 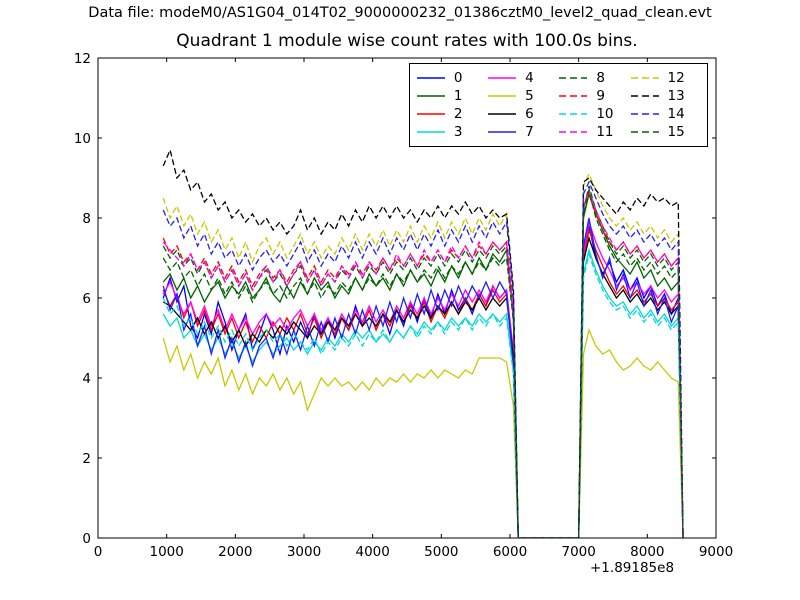 What do you see at coordinates (458, 114) in the screenshot?
I see `legend-label-2: 2` at bounding box center [458, 114].